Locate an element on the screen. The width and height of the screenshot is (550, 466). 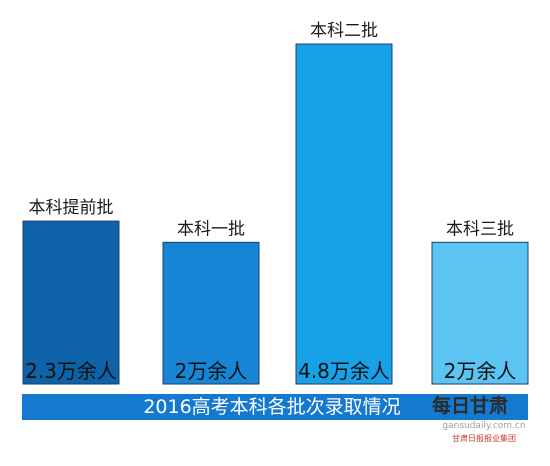
watermark-subtitle: 甘肃日报报业集团 is located at coordinates (484, 438).